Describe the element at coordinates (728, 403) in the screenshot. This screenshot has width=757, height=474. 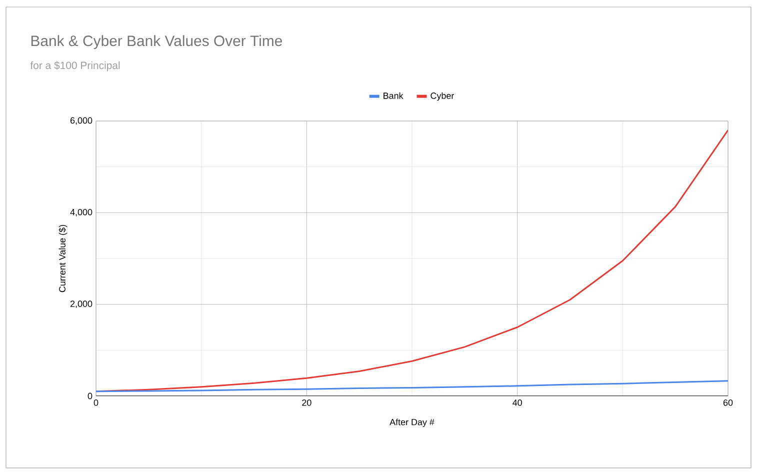
I see `x-tick-label: 60` at that location.